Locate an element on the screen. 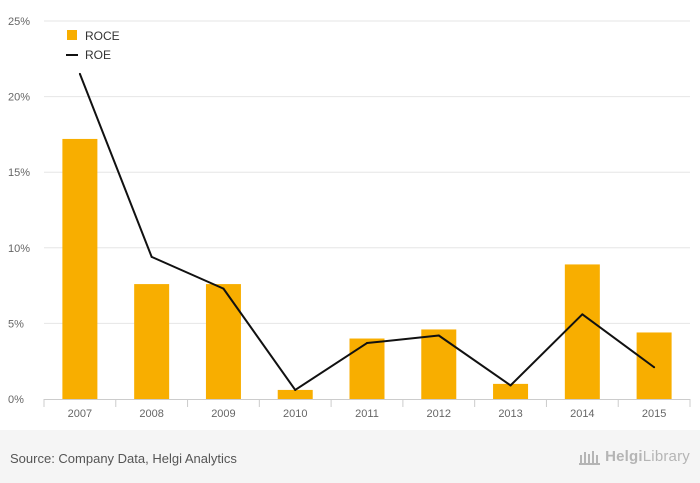 The image size is (700, 483). legend-swatch-roce is located at coordinates (72, 35).